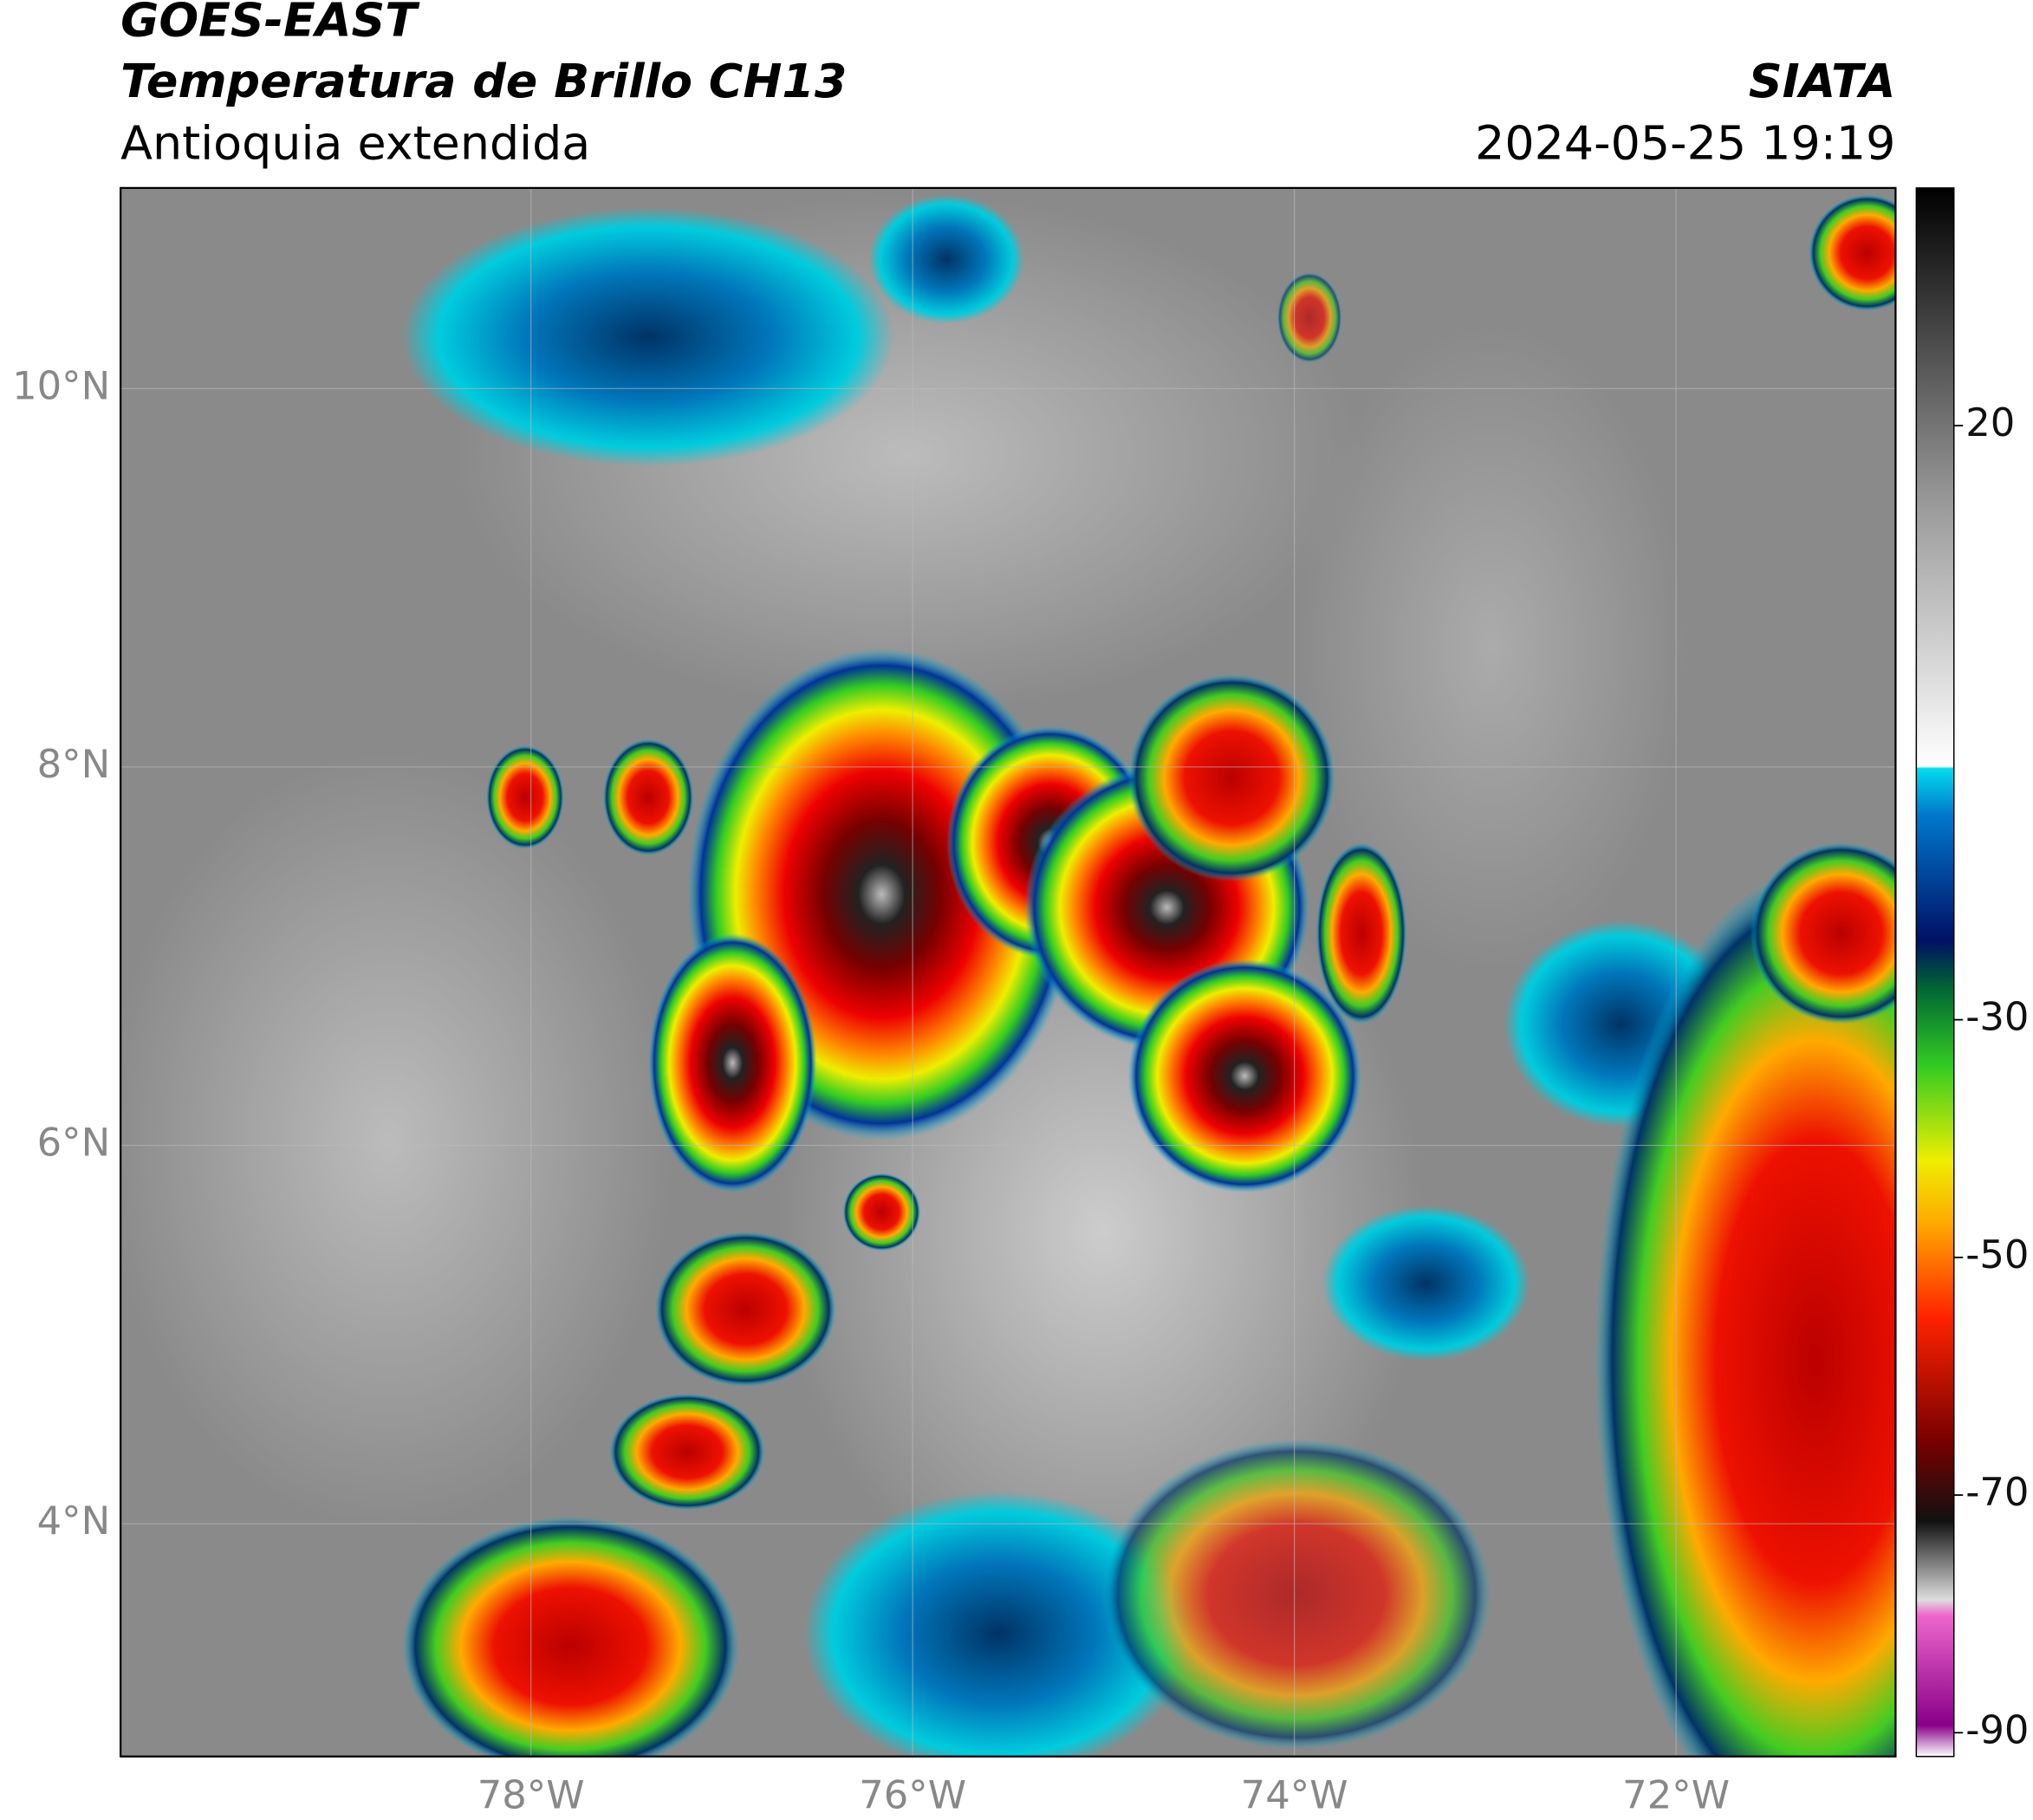 Image resolution: width=2033 pixels, height=1820 pixels. What do you see at coordinates (355, 143) in the screenshot?
I see `region: Antioquia extendida` at bounding box center [355, 143].